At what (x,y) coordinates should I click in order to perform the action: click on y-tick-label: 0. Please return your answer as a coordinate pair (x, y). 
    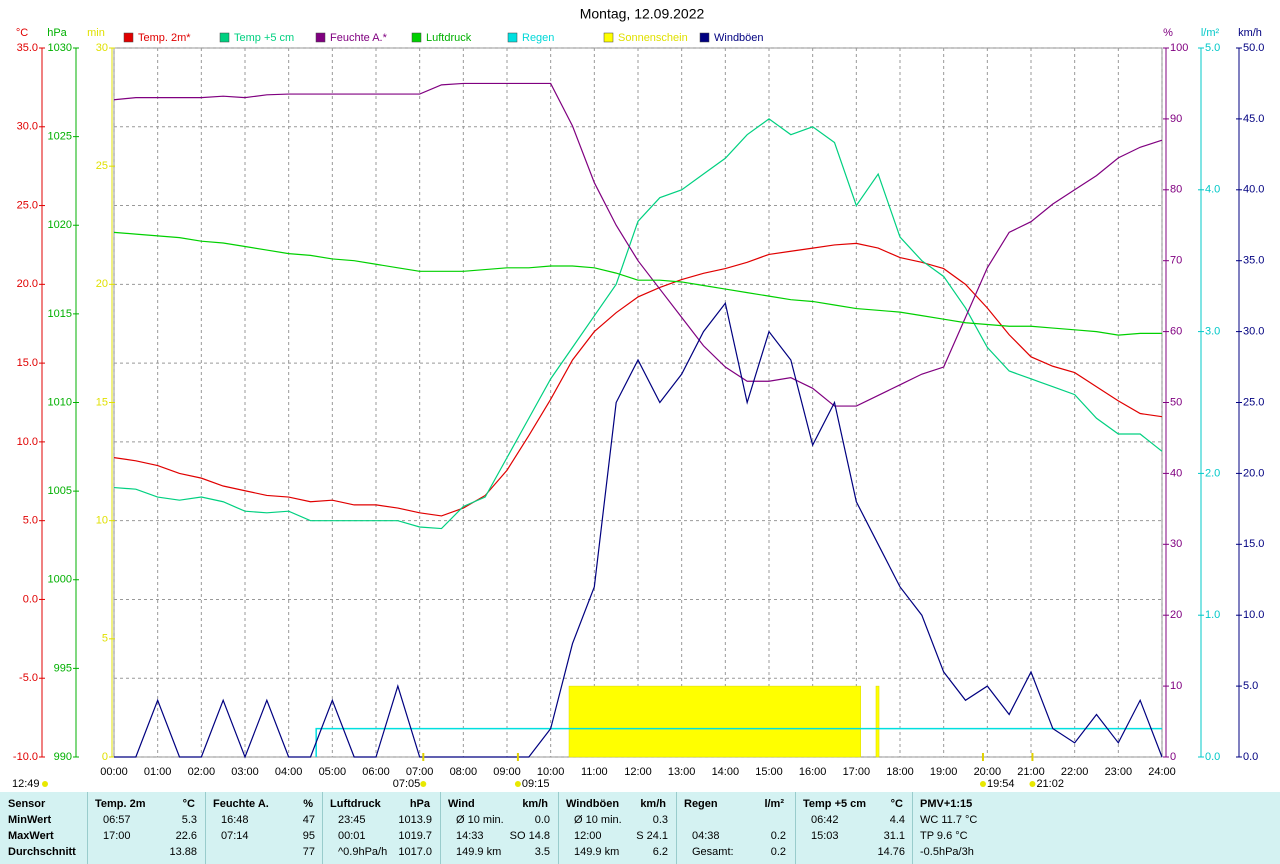
    Looking at the image, I should click on (105, 757).